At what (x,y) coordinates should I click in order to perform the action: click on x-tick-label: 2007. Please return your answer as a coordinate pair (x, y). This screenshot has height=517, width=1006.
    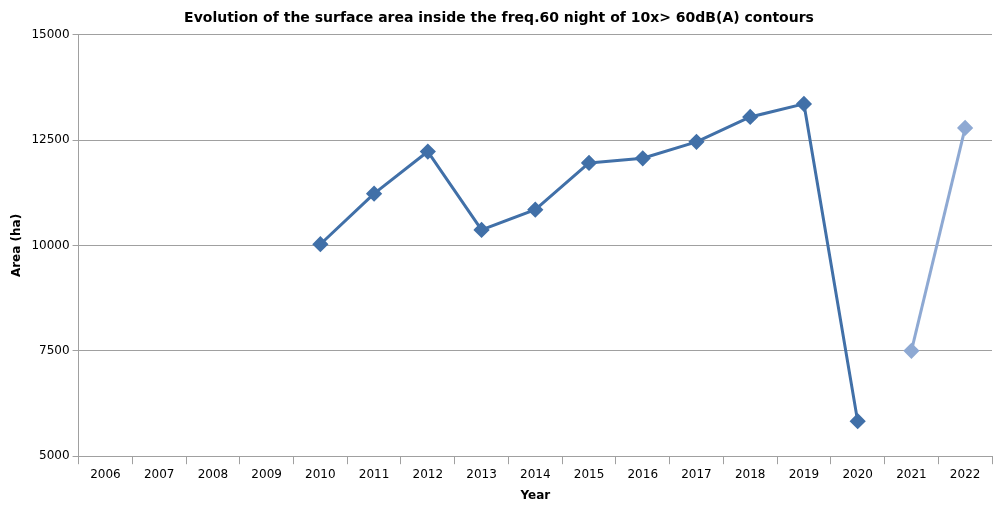
    Looking at the image, I should click on (159, 473).